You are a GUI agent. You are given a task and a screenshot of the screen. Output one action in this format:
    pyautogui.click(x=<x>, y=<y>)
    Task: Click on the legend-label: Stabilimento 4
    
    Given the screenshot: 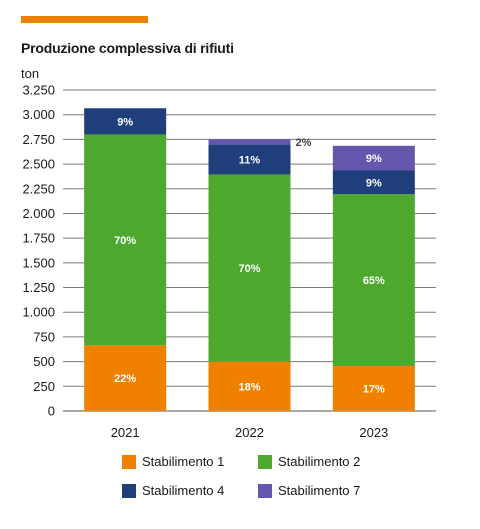 What is the action you would take?
    pyautogui.click(x=183, y=490)
    